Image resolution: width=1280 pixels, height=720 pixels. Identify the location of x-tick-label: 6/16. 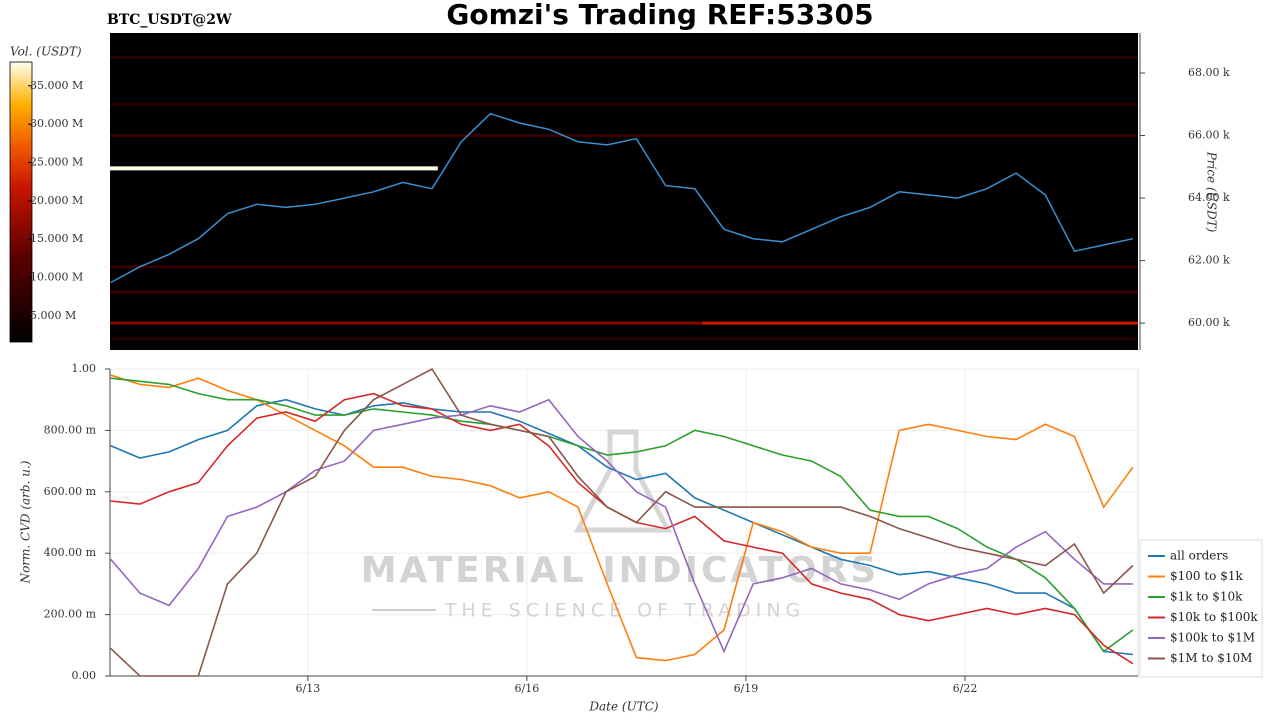
(527, 688).